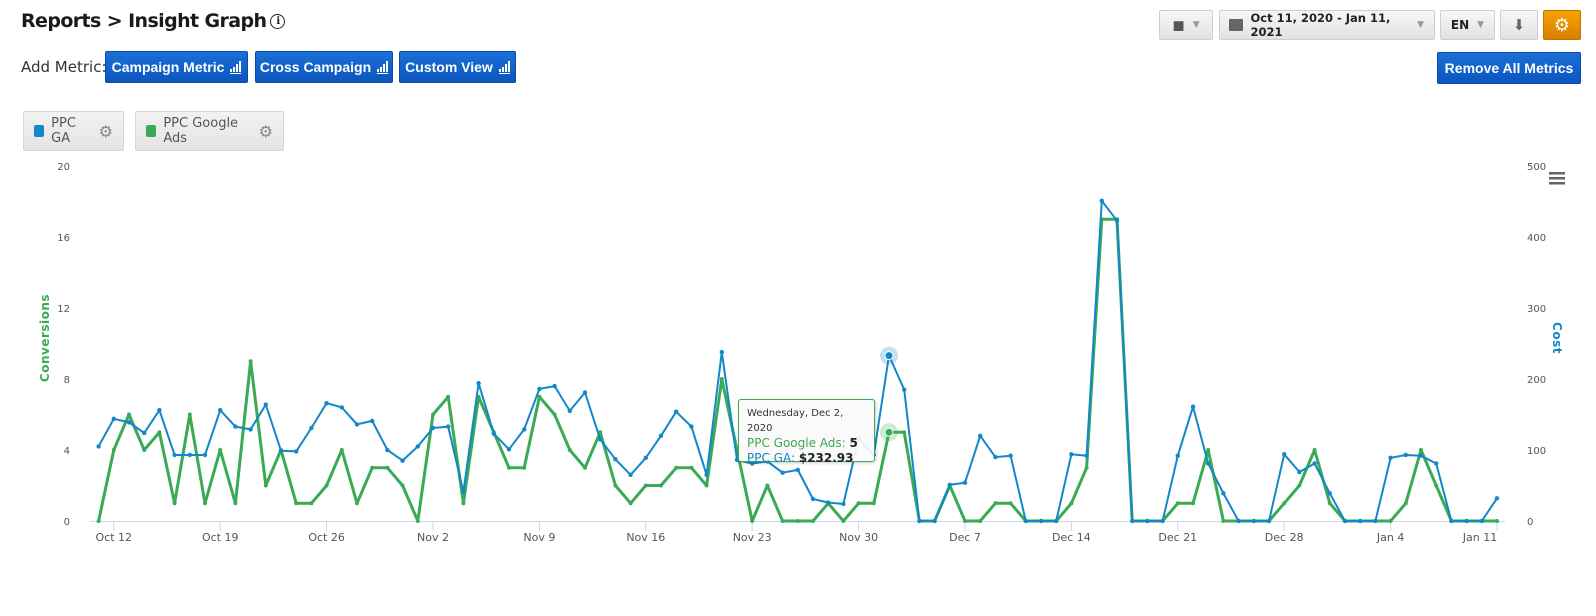  I want to click on language-dropdown: EN ▼, so click(1467, 25).